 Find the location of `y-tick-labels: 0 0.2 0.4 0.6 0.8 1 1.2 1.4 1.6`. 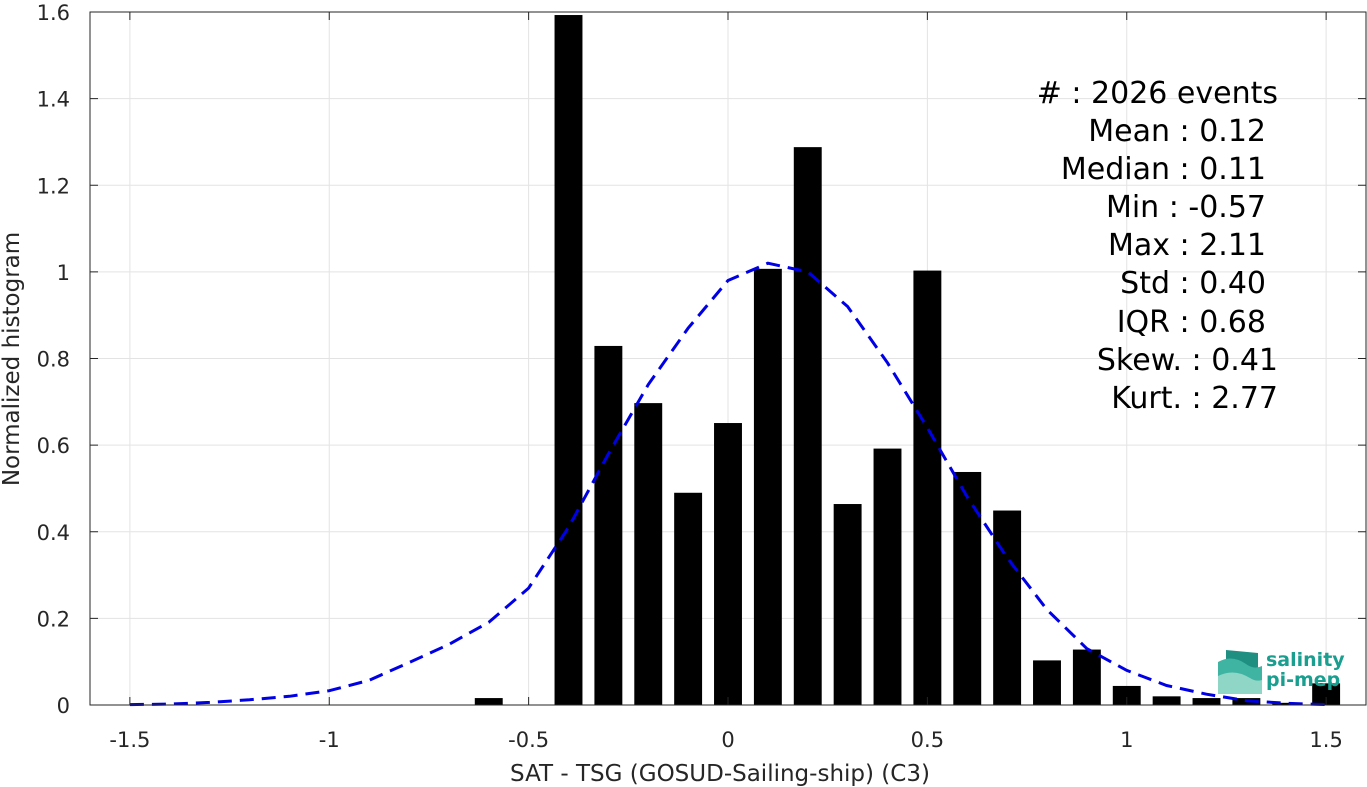

y-tick-labels: 0 0.2 0.4 0.6 0.8 1 1.2 1.4 1.6 is located at coordinates (53, 359).